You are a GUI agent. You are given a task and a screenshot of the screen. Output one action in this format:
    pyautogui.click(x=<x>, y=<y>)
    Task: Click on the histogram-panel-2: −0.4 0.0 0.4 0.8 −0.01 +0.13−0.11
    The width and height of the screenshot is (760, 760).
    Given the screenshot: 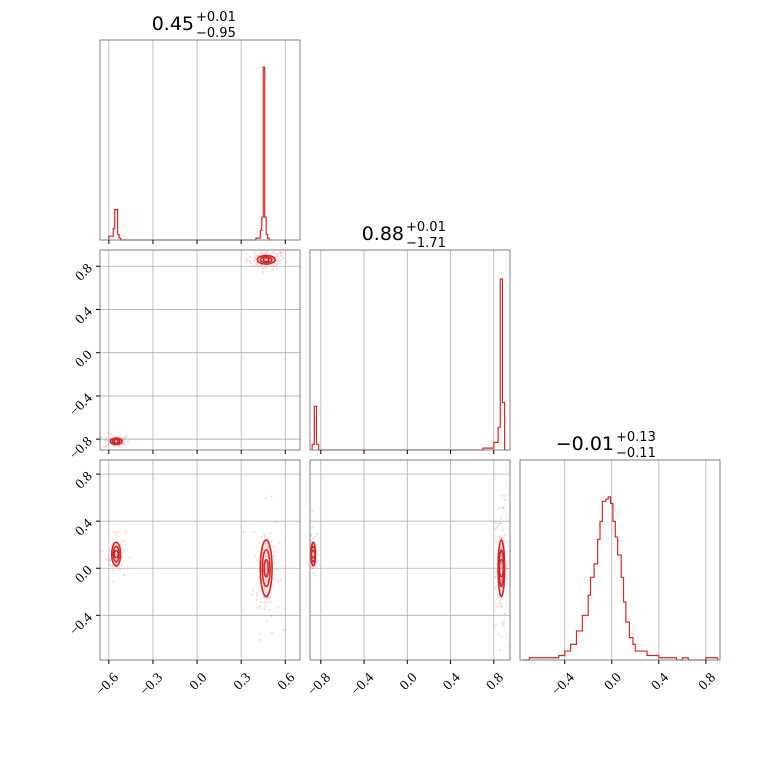 What is the action you would take?
    pyautogui.click(x=620, y=564)
    